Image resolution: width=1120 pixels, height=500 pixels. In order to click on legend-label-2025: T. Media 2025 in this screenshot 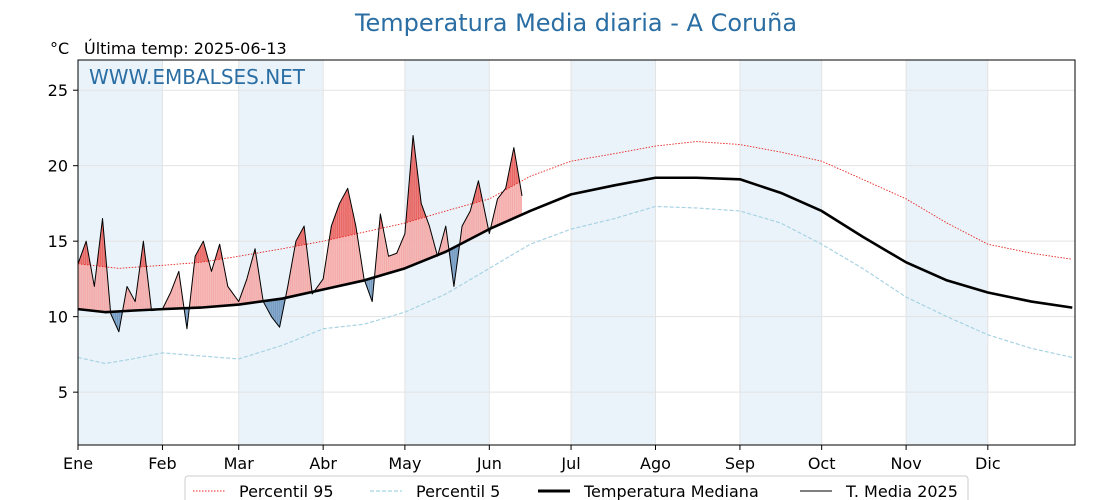, I will do `click(901, 491)`.